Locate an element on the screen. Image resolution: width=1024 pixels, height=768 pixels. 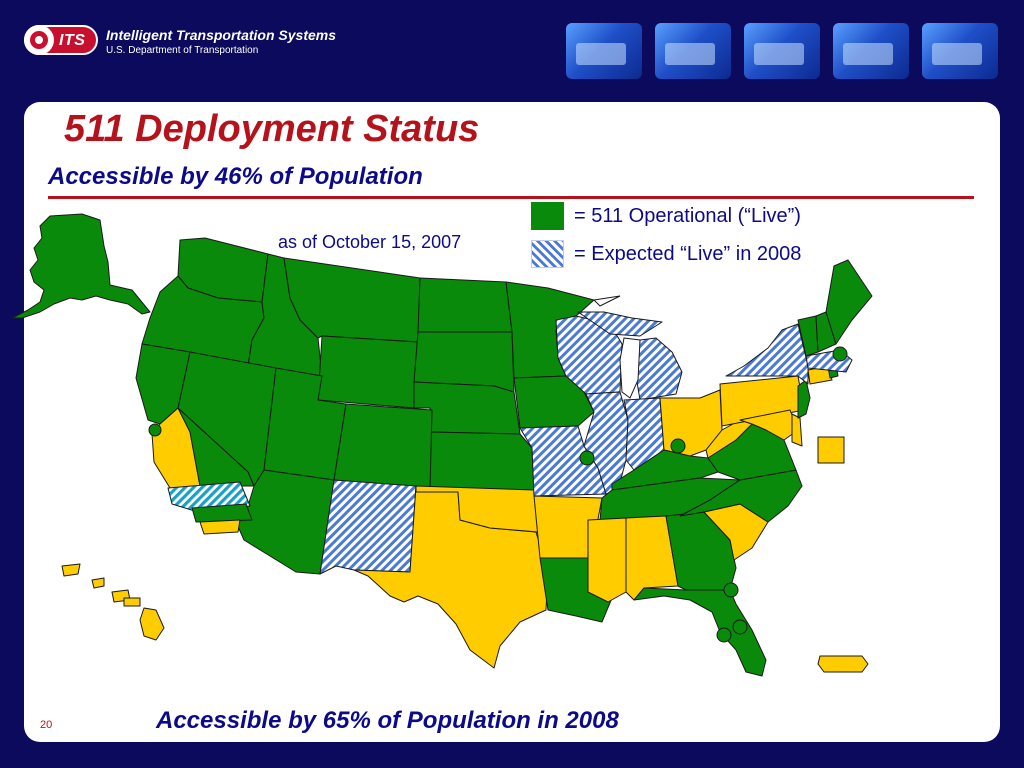
district-of-columbia is located at coordinates (831, 450).